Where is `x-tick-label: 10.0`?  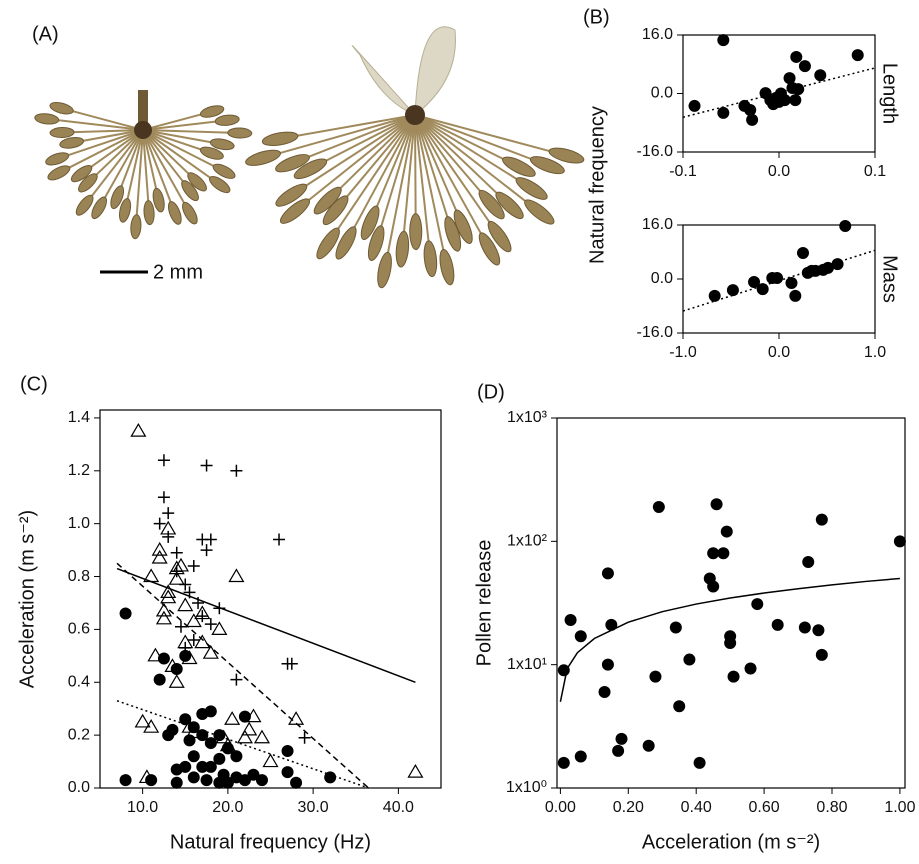 x-tick-label: 10.0 is located at coordinates (142, 807).